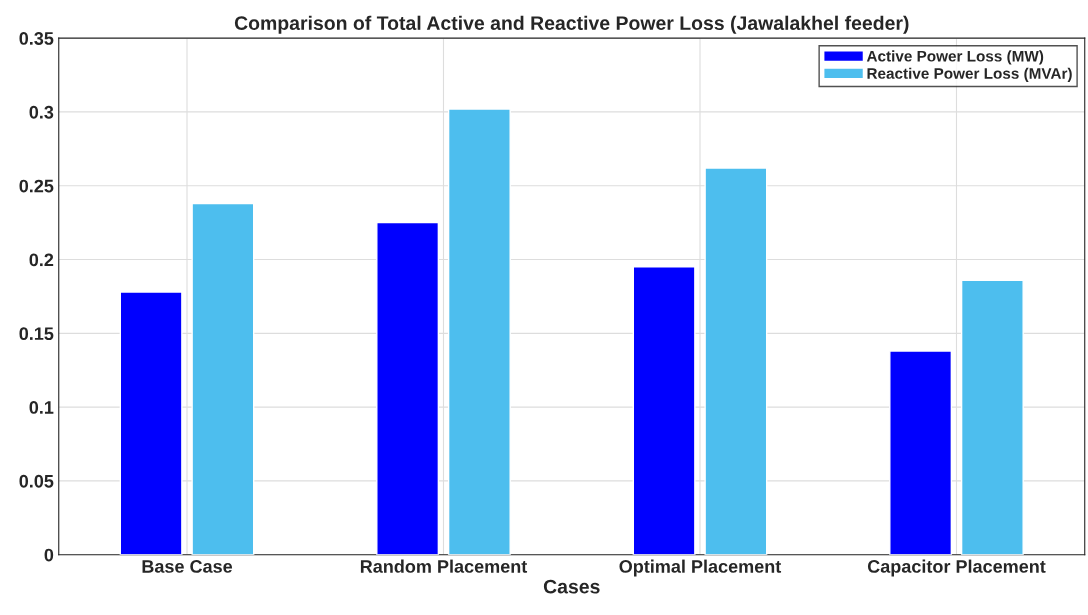 Image resolution: width=1088 pixels, height=615 pixels. What do you see at coordinates (955, 57) in the screenshot?
I see `legend-label: Active Power Loss (MW)` at bounding box center [955, 57].